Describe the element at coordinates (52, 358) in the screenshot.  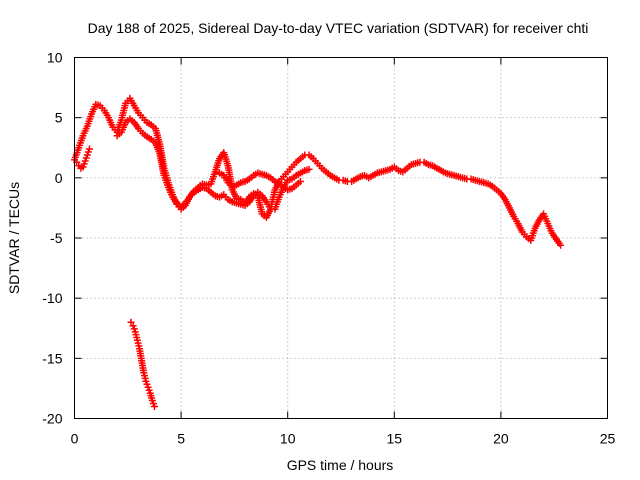
I see `y-tick-label: -15` at that location.